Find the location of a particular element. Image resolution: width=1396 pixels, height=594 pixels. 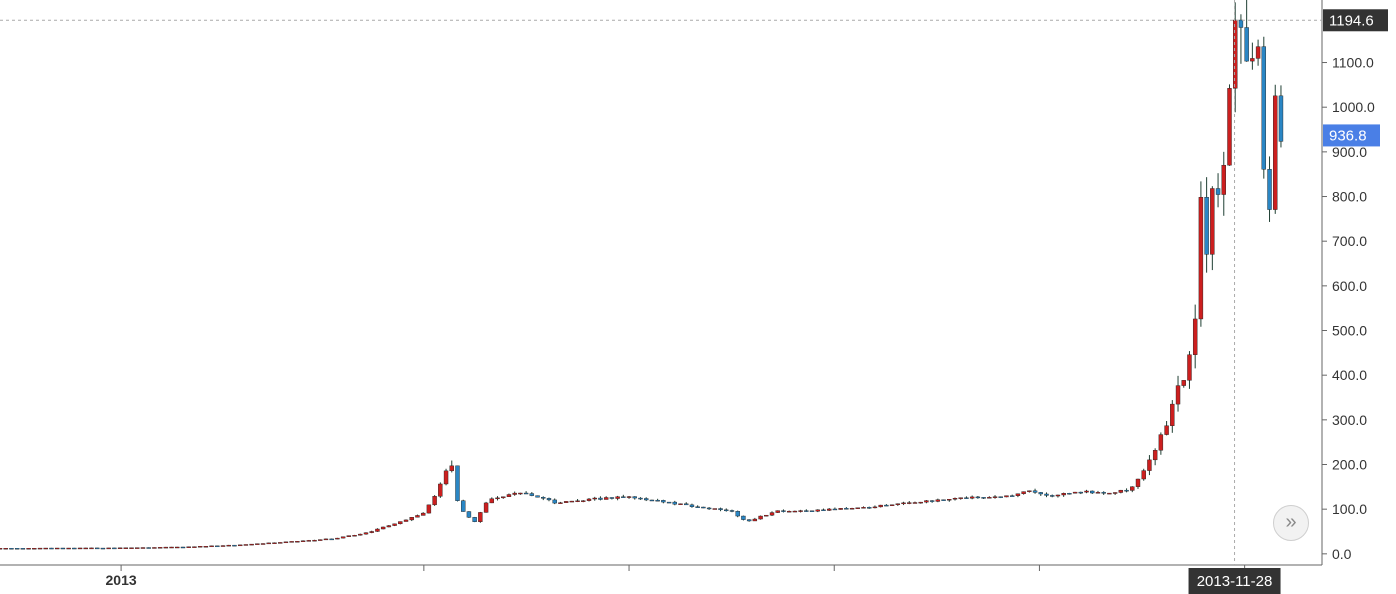

crosshair-value-badge: 1194.6 is located at coordinates (1355, 20).